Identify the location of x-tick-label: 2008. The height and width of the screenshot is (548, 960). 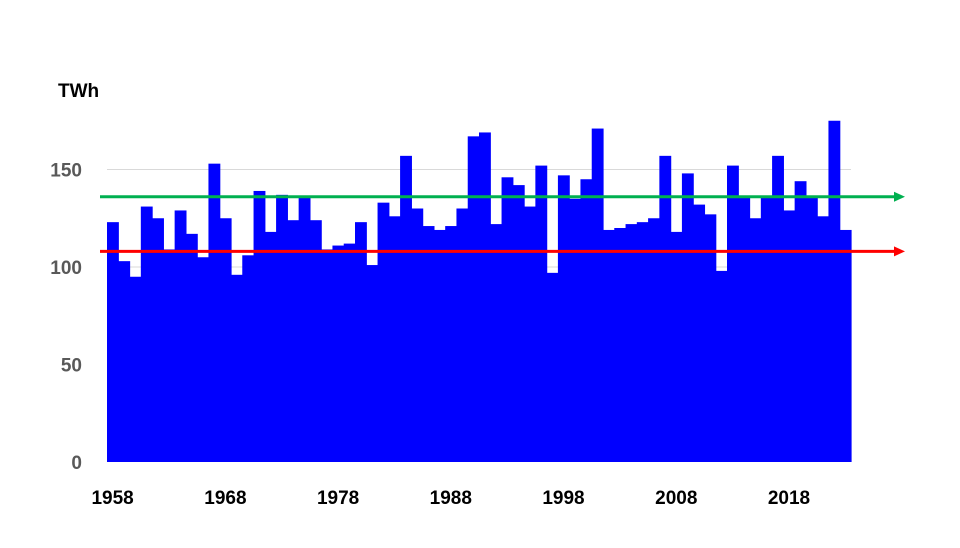
(676, 498).